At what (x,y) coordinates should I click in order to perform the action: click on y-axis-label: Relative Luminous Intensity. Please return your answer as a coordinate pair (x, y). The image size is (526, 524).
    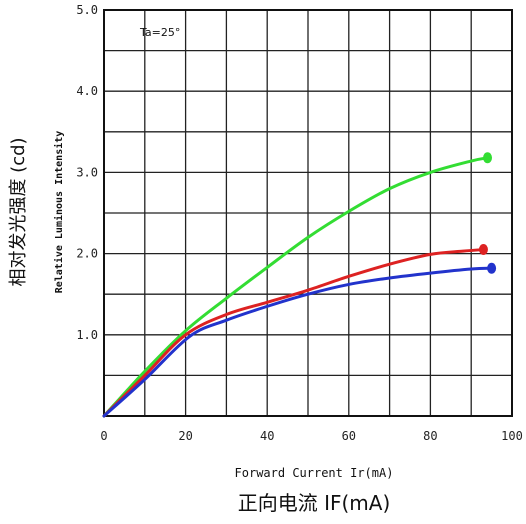
    Looking at the image, I should click on (59, 212).